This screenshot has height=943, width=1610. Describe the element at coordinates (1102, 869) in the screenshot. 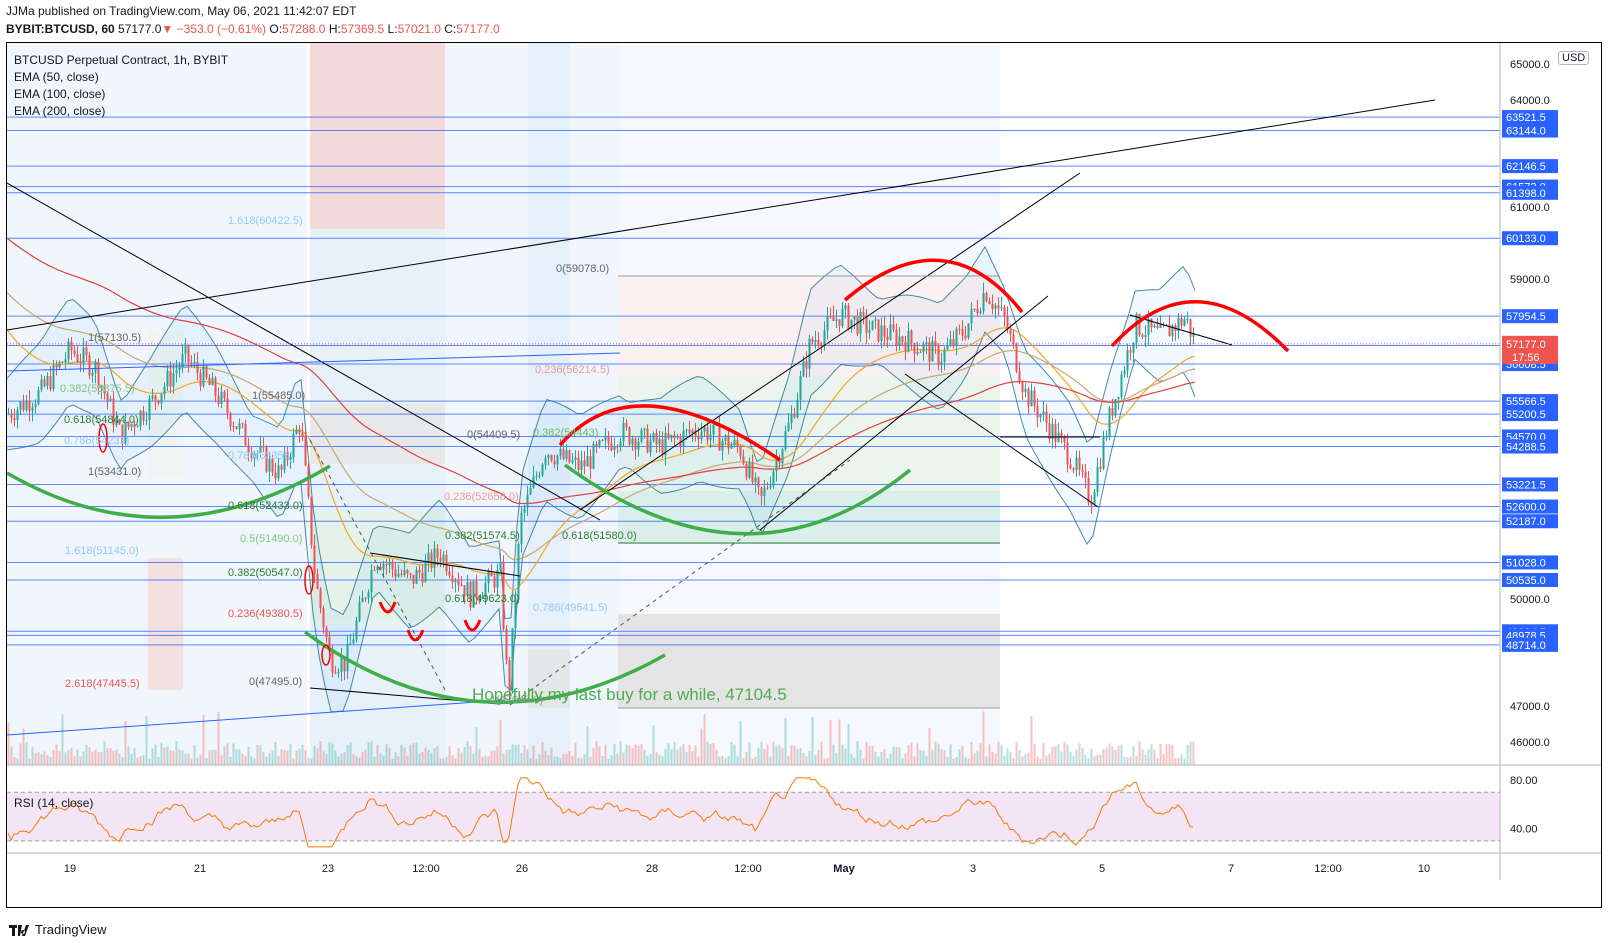

I see `x-axis-tick-label: 5` at that location.